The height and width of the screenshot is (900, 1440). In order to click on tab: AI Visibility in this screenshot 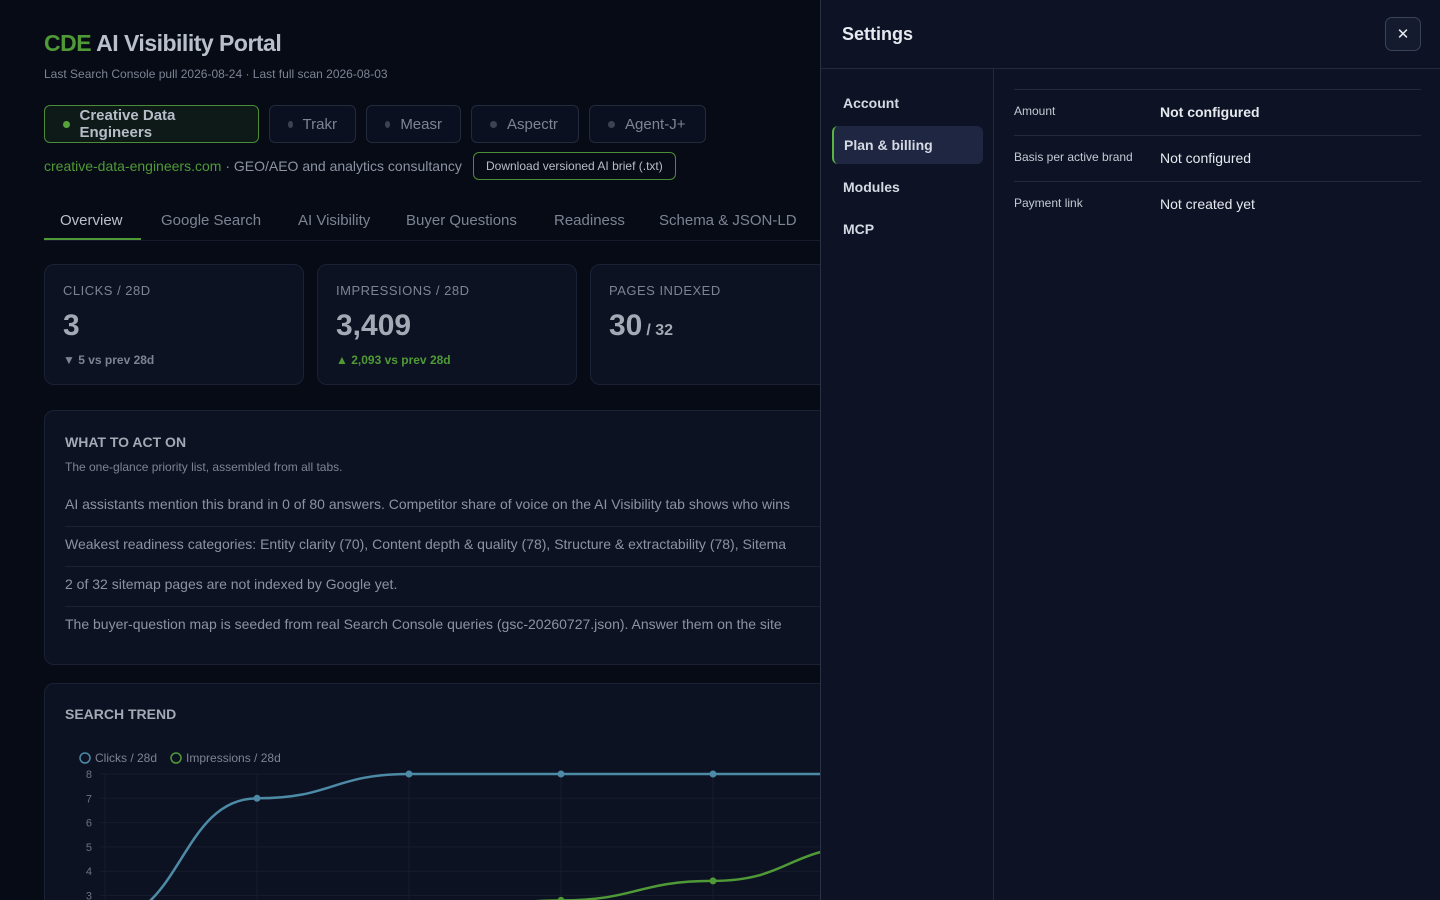, I will do `click(334, 220)`.